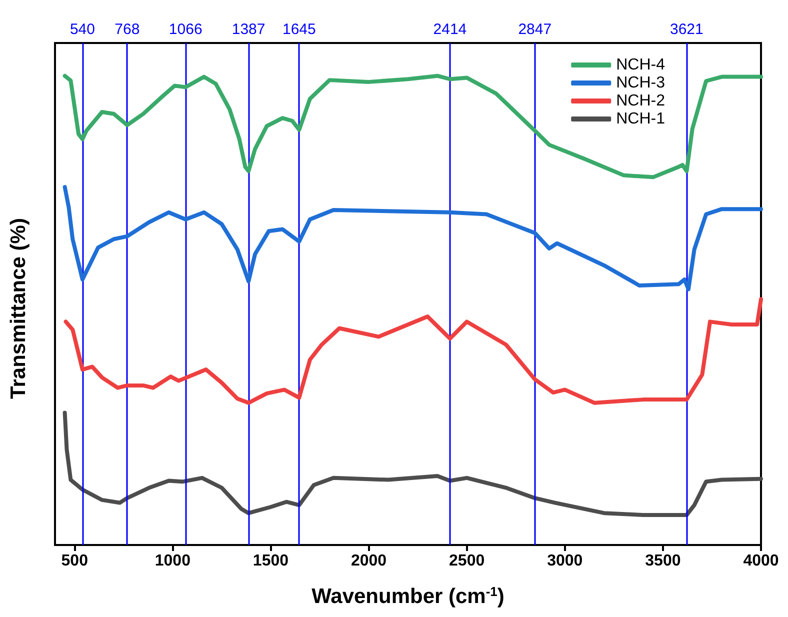 This screenshot has width=788, height=617. What do you see at coordinates (687, 29) in the screenshot?
I see `ref-line-label: 3621` at bounding box center [687, 29].